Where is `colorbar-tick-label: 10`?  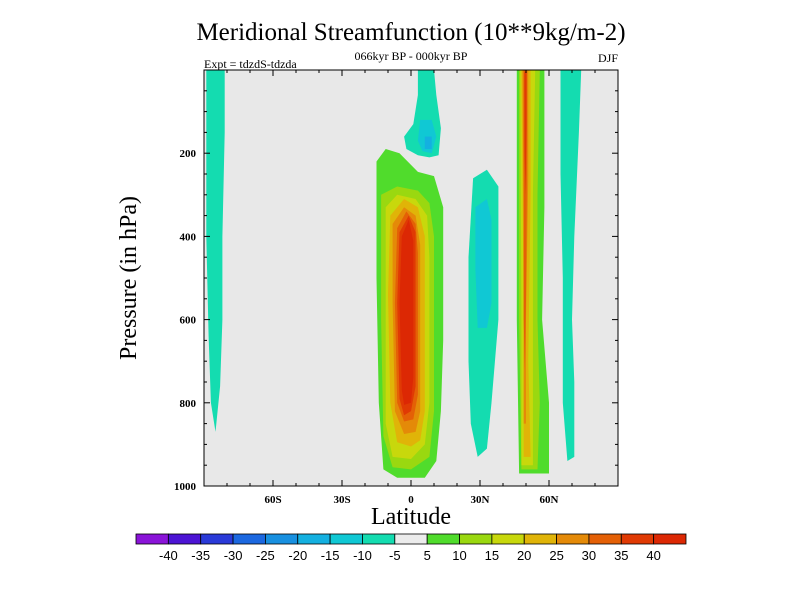
colorbar-tick-label: 10 is located at coordinates (459, 555).